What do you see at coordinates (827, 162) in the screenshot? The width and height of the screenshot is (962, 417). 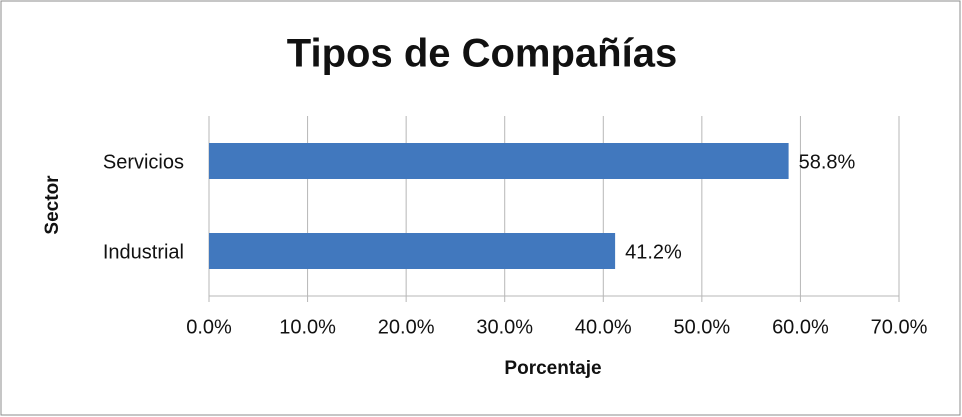 I see `data-label: 58.8%` at bounding box center [827, 162].